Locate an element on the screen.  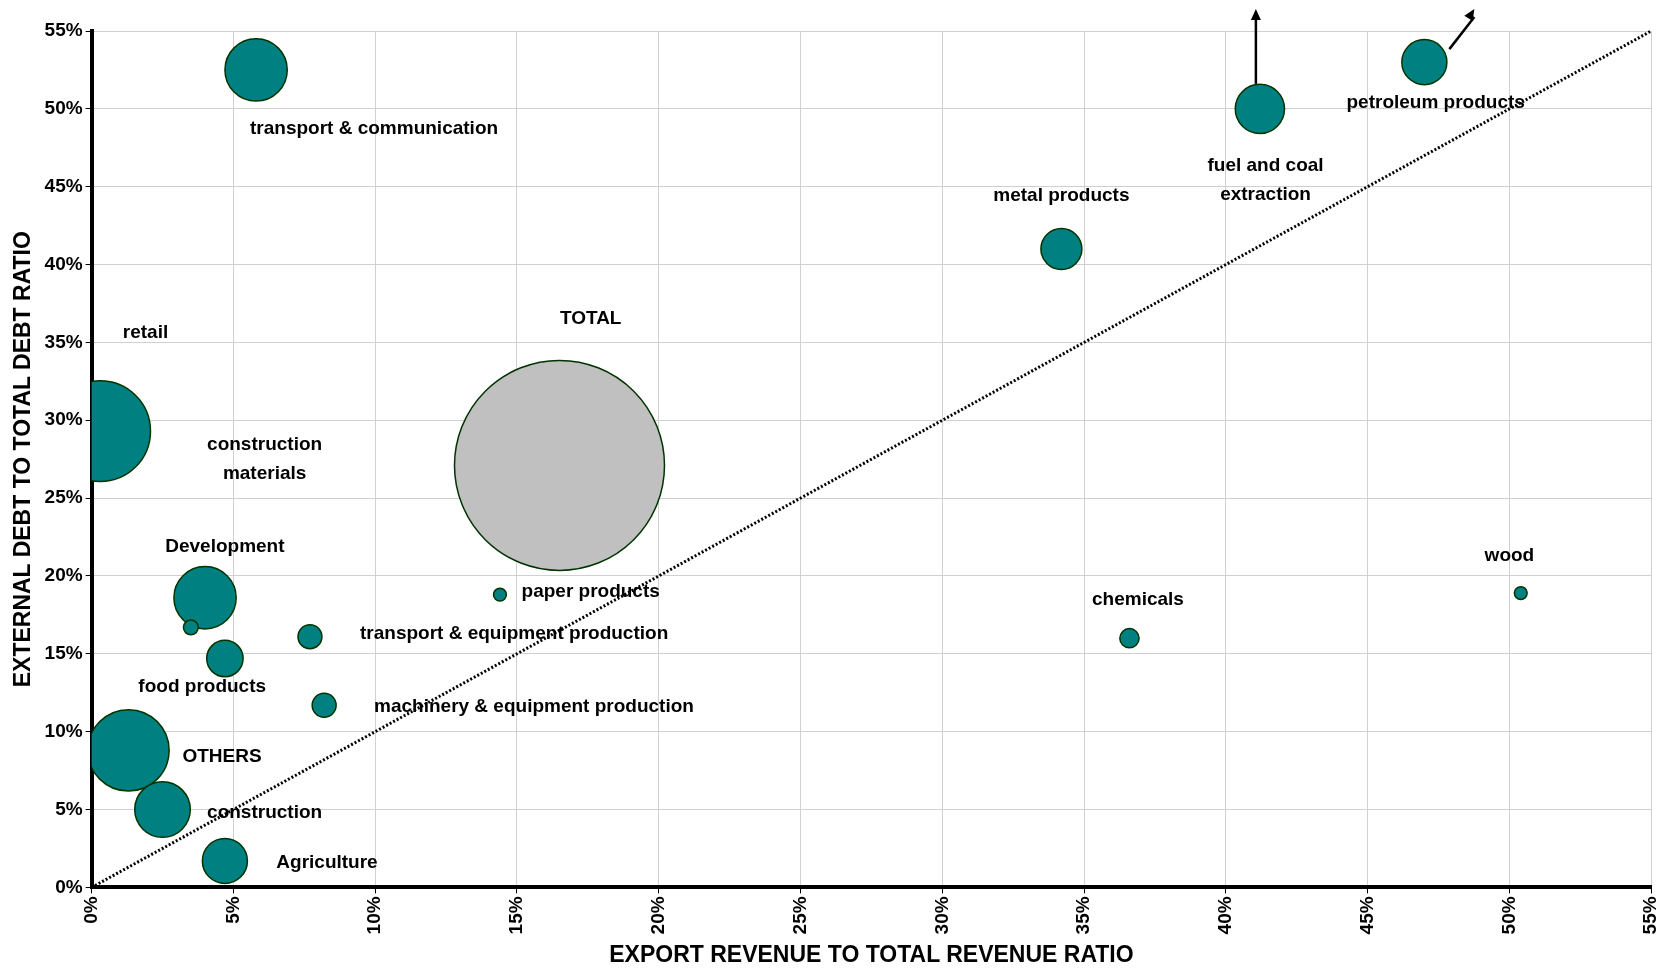
annotation: construction materials is located at coordinates (265, 457).